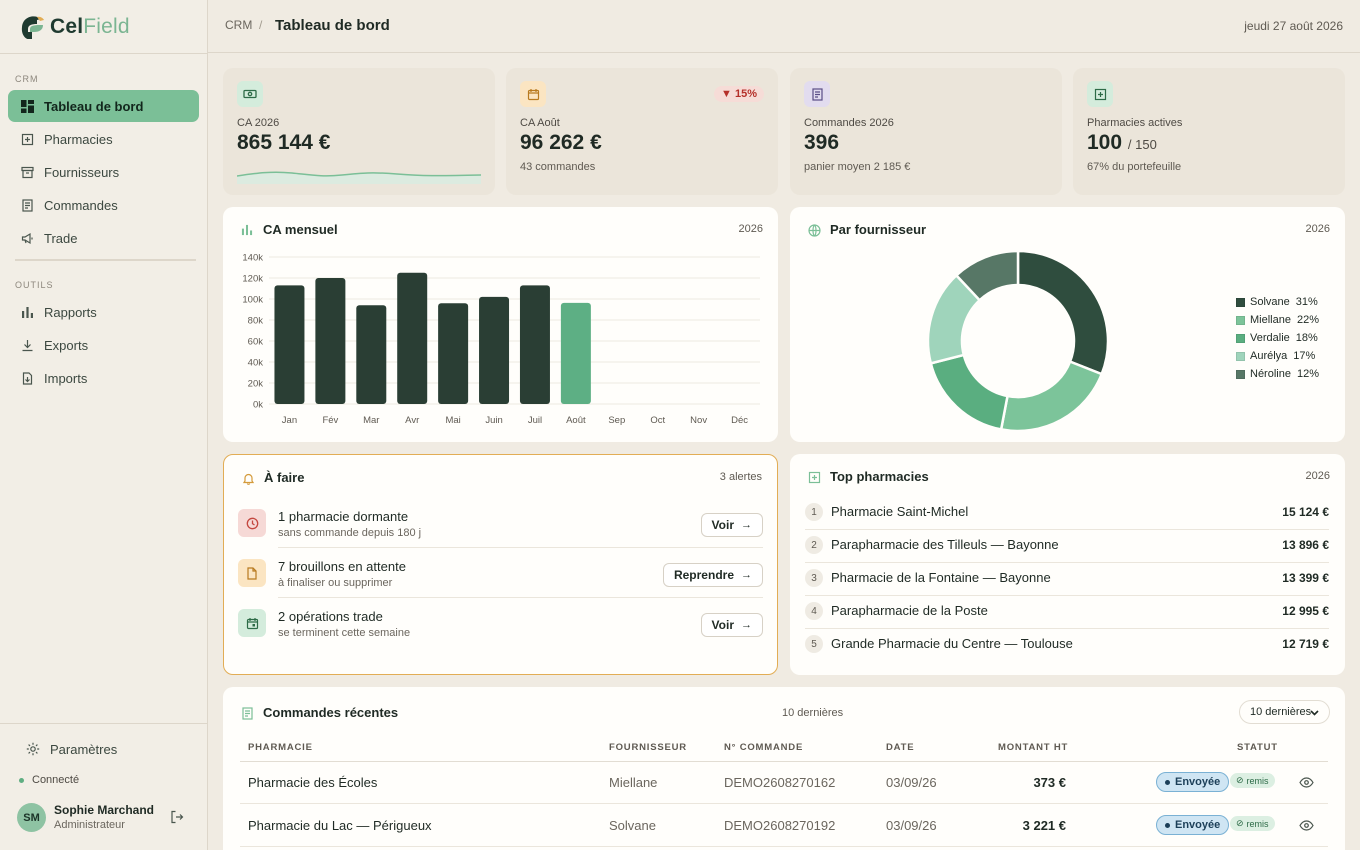  Describe the element at coordinates (1305, 578) in the screenshot. I see `pharmacy-amount: 13 399 €` at that location.